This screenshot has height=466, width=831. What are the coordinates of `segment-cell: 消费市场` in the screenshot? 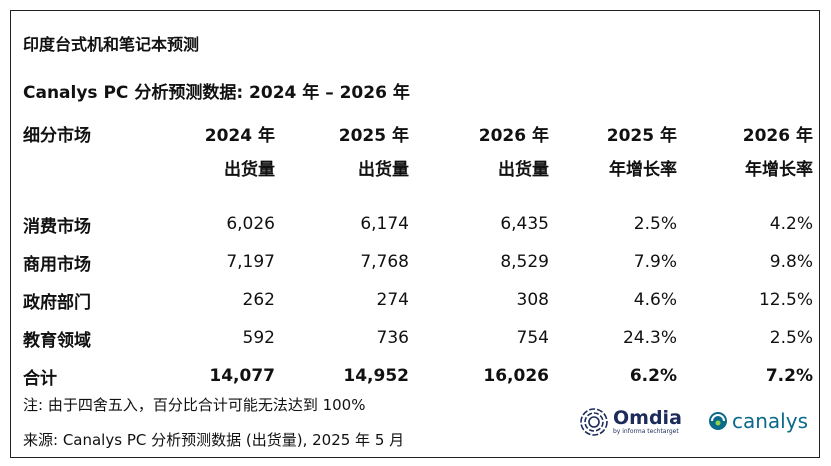 It's located at (57, 226).